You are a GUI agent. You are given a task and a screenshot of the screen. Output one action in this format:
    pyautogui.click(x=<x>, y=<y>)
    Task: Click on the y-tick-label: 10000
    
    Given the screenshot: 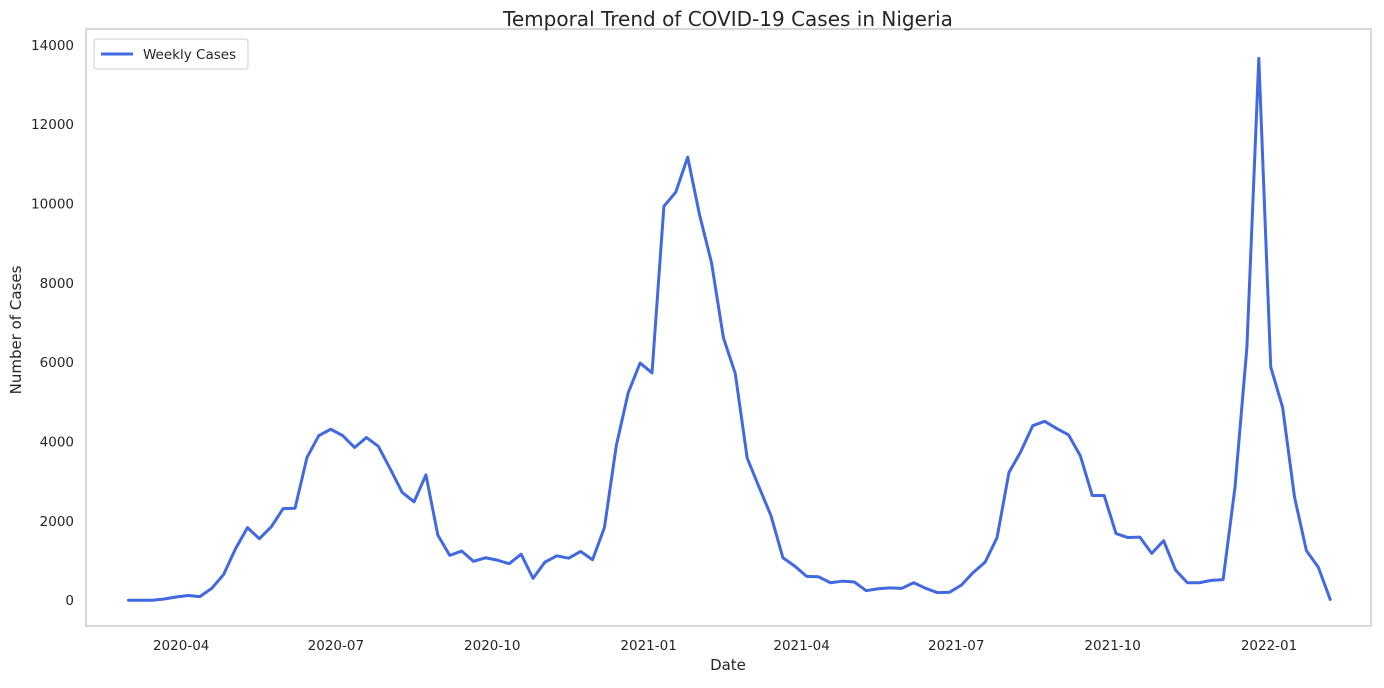 What is the action you would take?
    pyautogui.click(x=52, y=205)
    